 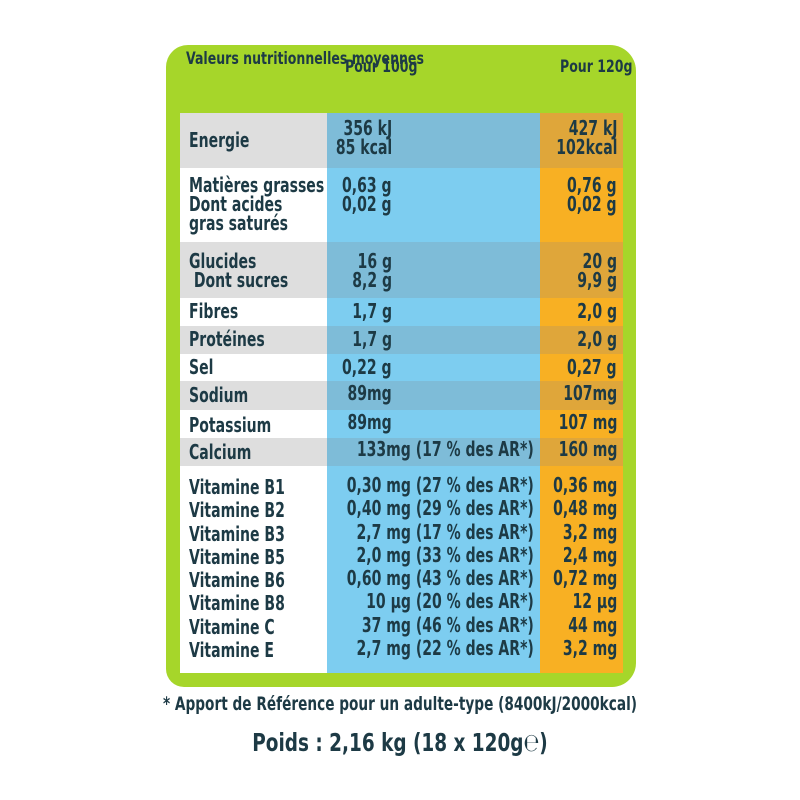 I want to click on label-proteines: Protéines, so click(x=227, y=339).